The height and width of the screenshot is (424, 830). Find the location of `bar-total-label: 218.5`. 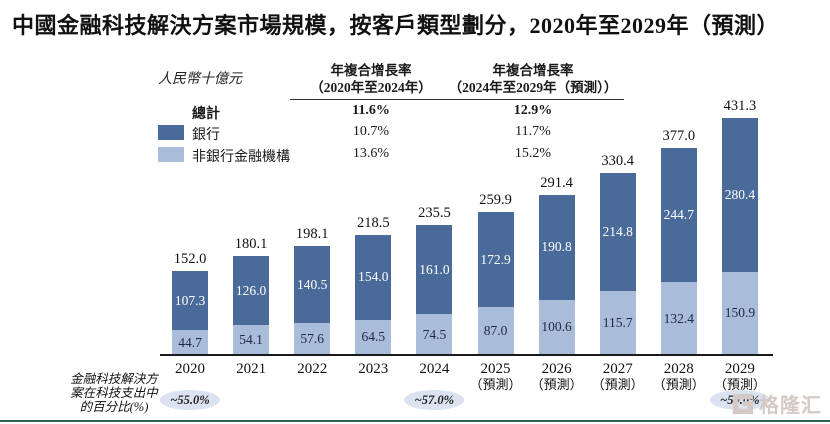

bar-total-label: 218.5 is located at coordinates (373, 222).